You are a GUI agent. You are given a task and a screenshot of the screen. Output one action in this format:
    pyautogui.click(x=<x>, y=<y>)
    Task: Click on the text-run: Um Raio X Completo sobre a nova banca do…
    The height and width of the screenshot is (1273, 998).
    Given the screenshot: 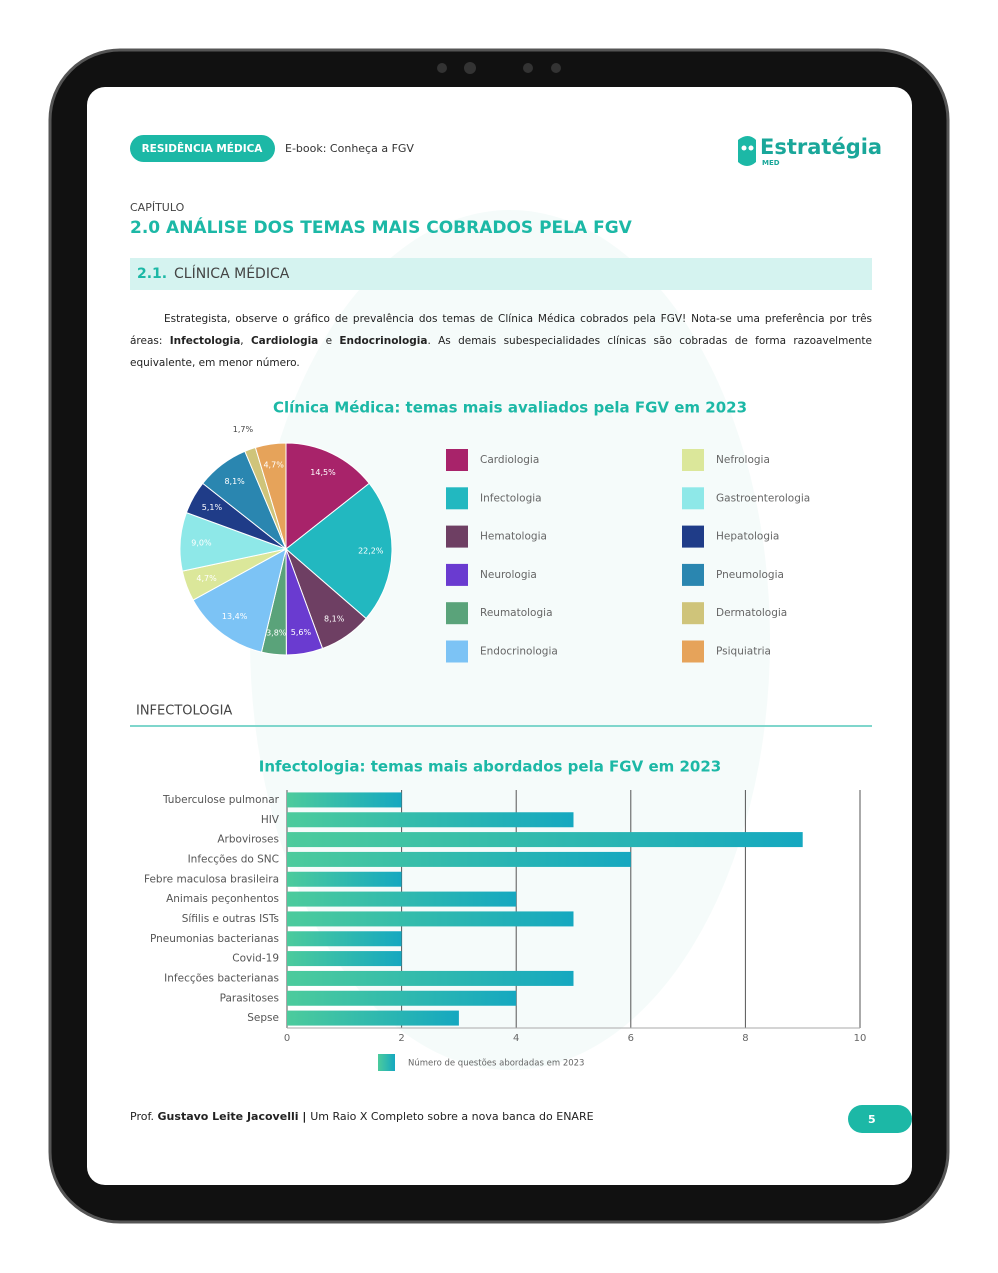 What is the action you would take?
    pyautogui.click(x=452, y=1116)
    